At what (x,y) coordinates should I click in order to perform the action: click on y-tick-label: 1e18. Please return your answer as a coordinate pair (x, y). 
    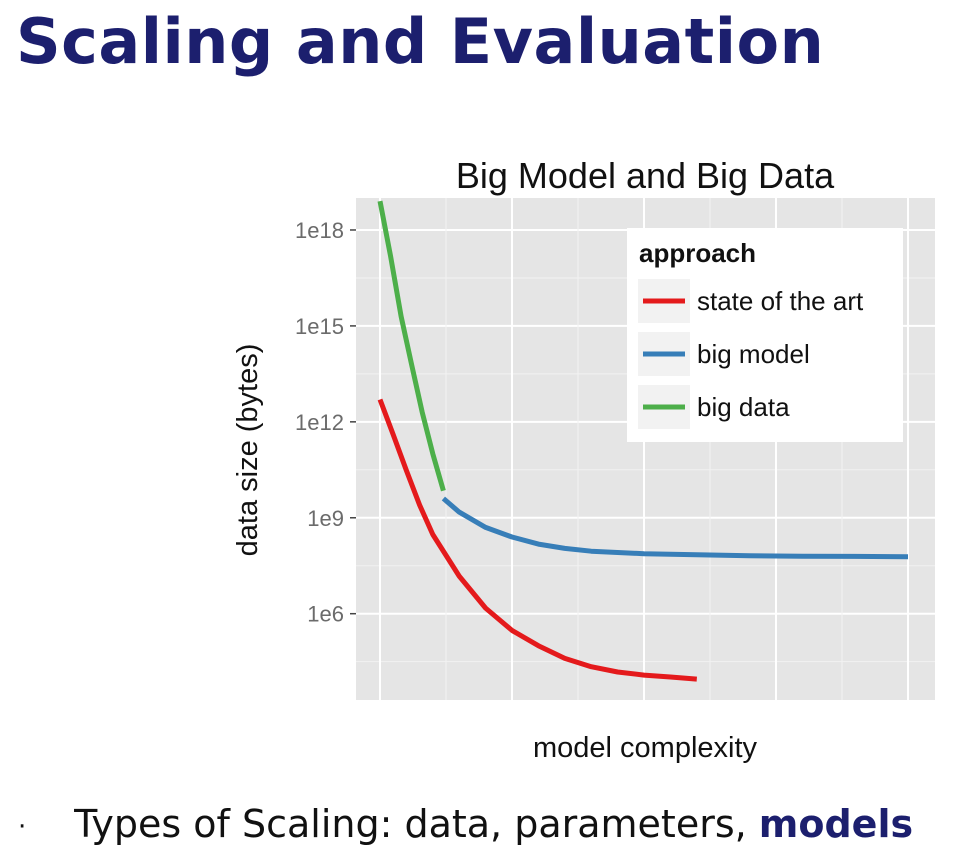
    Looking at the image, I should click on (319, 230).